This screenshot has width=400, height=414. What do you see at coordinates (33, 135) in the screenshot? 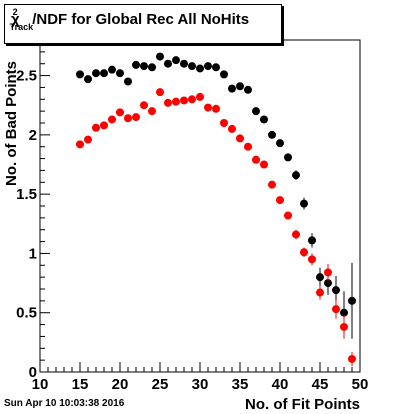
I see `y-tick-label: 2` at bounding box center [33, 135].